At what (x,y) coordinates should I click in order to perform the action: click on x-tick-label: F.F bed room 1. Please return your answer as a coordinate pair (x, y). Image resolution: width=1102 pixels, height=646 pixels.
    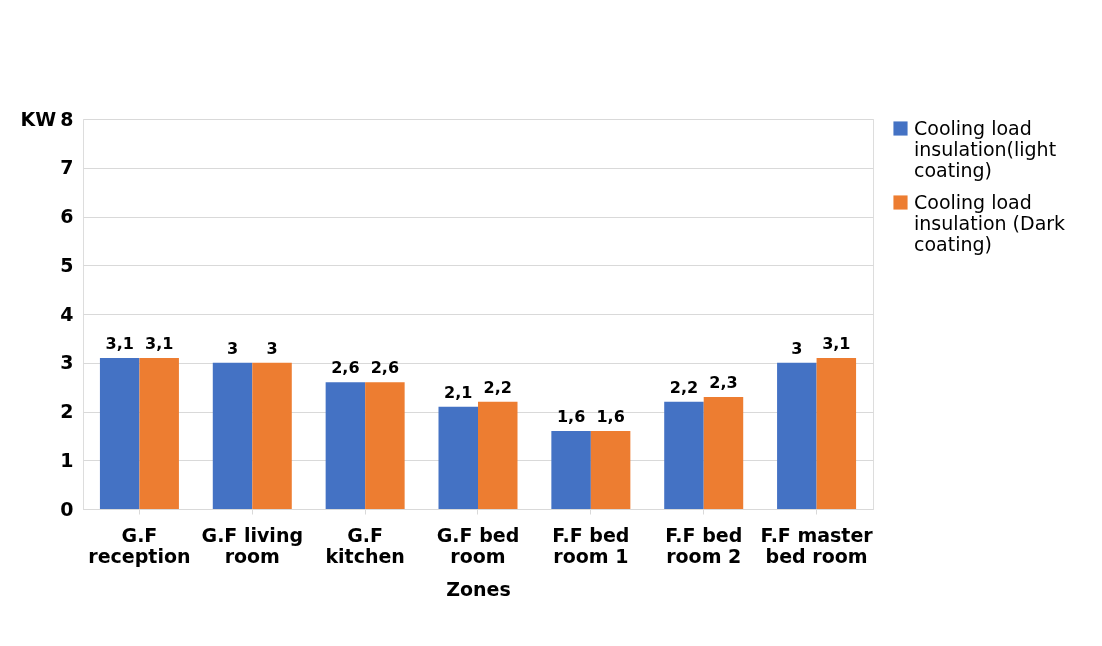
    Looking at the image, I should click on (591, 545).